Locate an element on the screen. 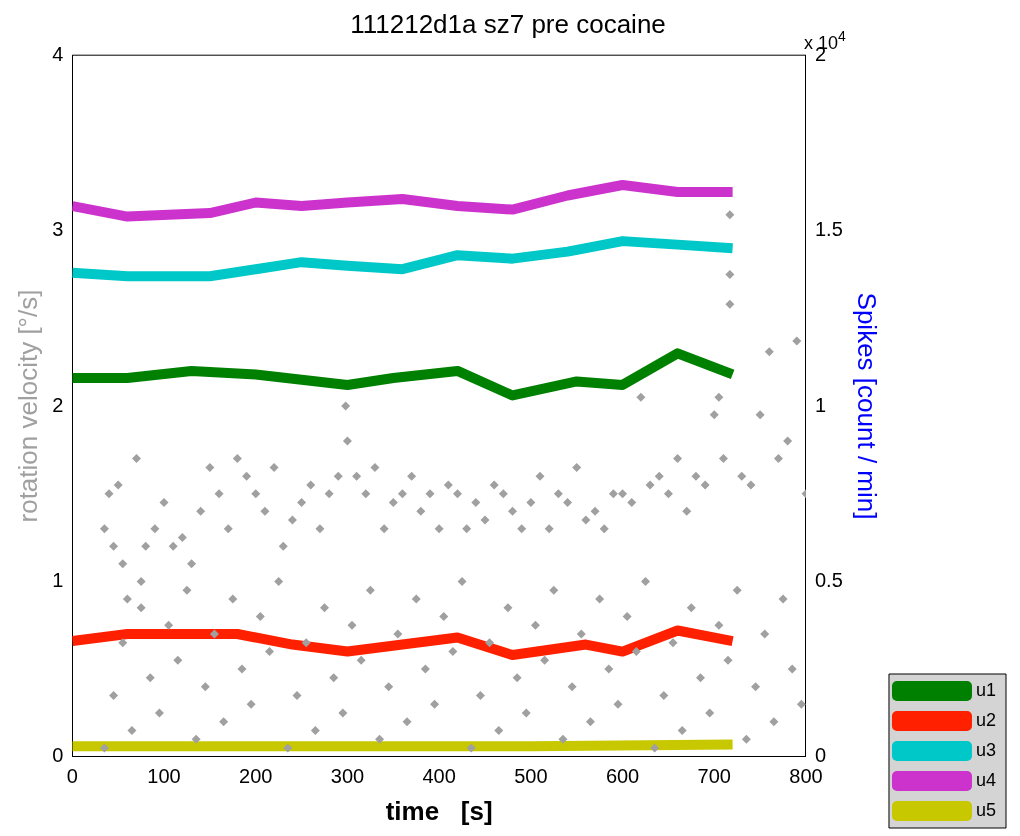 Image resolution: width=1020 pixels, height=836 pixels. x-tick-label: 300 is located at coordinates (347, 776).